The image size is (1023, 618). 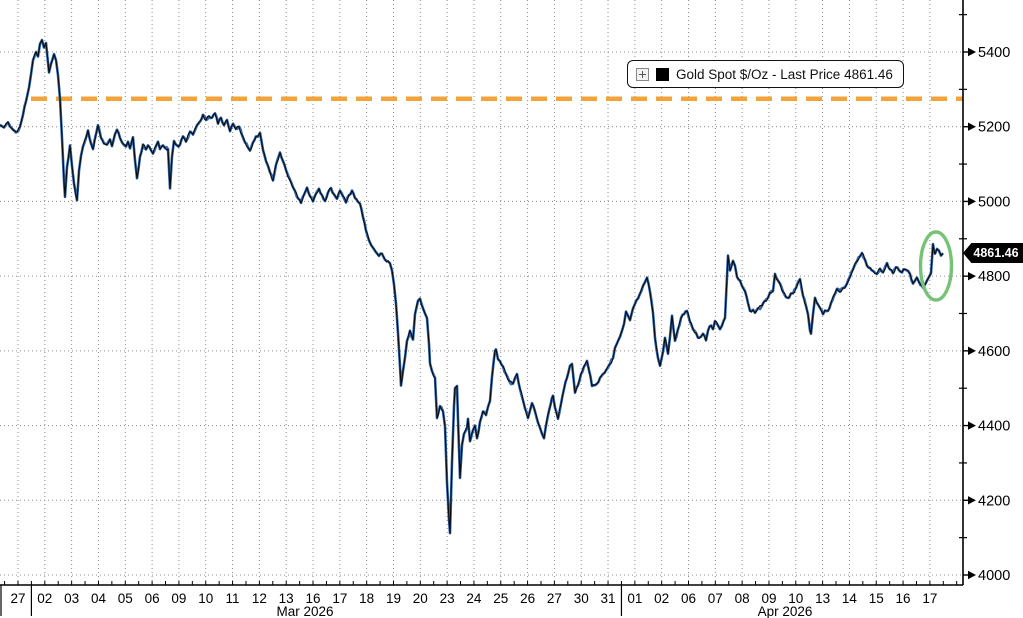 What do you see at coordinates (581, 598) in the screenshot?
I see `x-axis-date-label: 30` at bounding box center [581, 598].